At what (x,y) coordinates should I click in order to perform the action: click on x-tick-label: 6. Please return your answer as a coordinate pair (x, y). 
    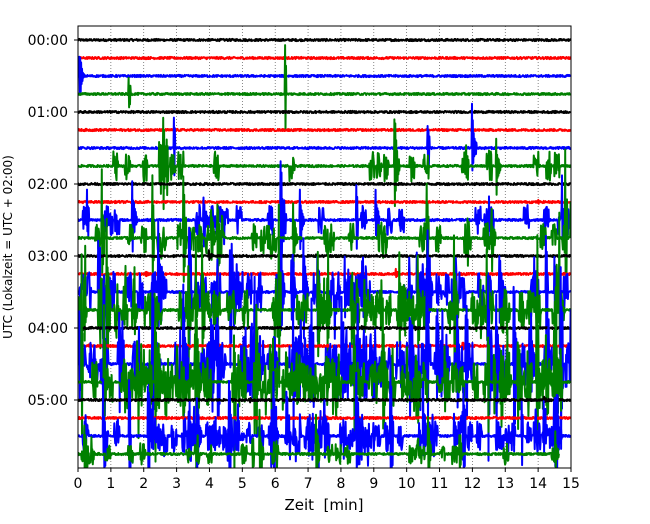
    Looking at the image, I should click on (275, 484).